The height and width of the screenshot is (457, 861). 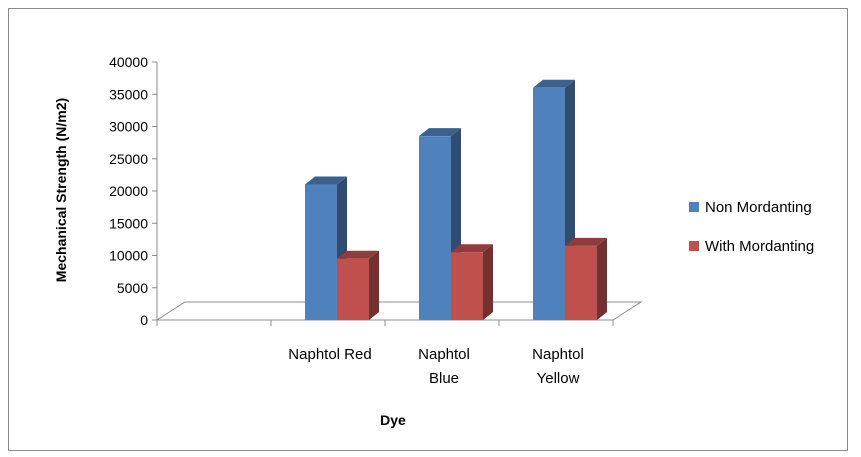 I want to click on y-tick-label: 0, so click(x=144, y=320).